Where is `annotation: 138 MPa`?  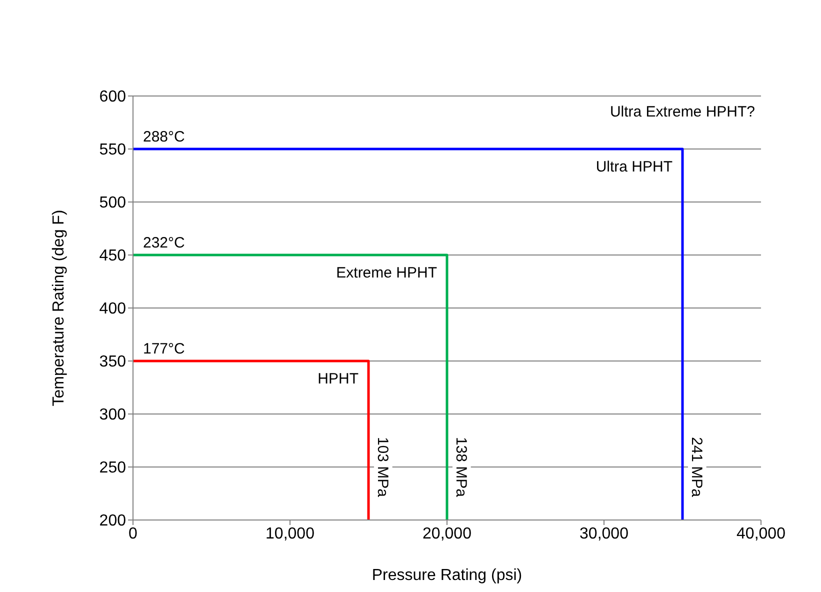
annotation: 138 MPa is located at coordinates (461, 467).